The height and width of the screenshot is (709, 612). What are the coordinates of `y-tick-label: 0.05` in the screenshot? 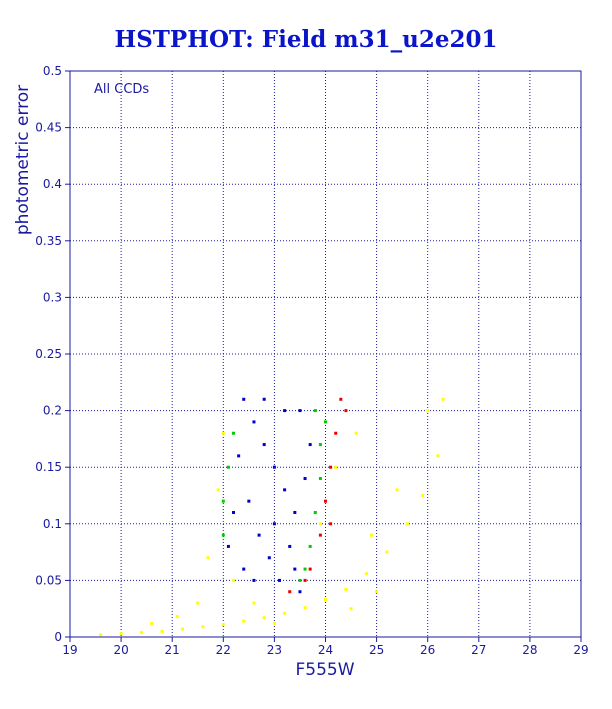 It's located at (48, 580).